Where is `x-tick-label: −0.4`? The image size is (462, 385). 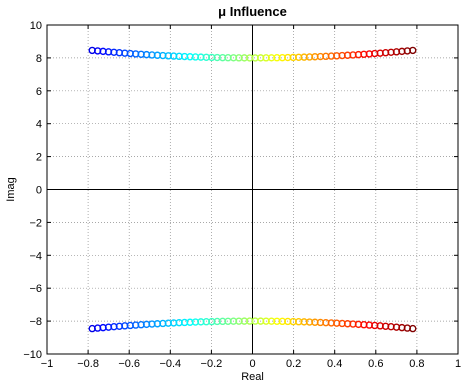
x-tick-label: −0.4 is located at coordinates (170, 364).